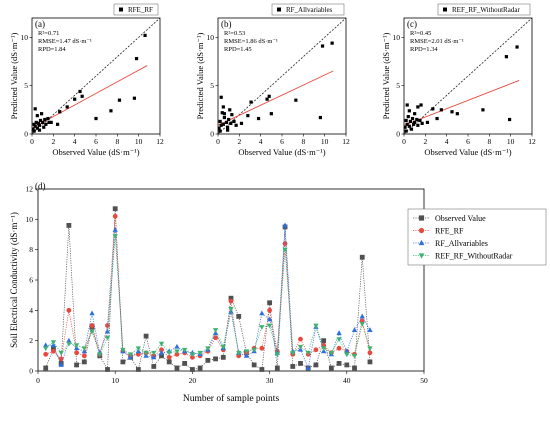  Describe the element at coordinates (461, 243) in the screenshot. I see `legend-label: RF_Allvariables` at that location.